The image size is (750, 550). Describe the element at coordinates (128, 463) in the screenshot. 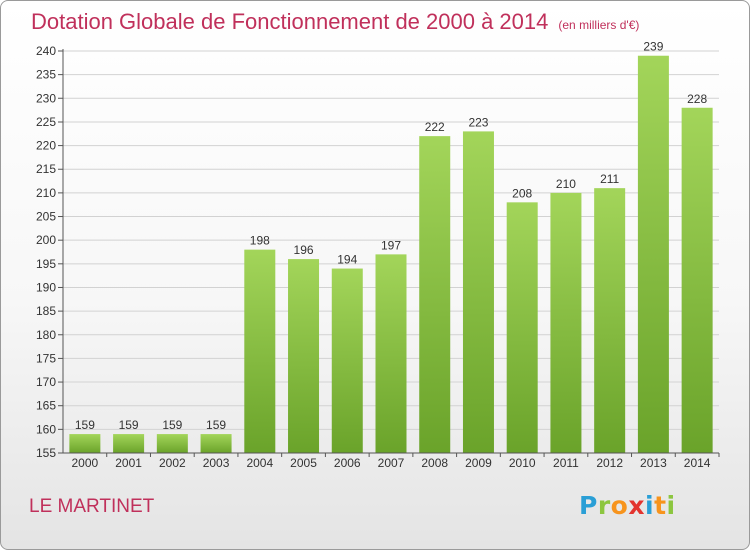

I see `x-tick-label: 2001` at that location.